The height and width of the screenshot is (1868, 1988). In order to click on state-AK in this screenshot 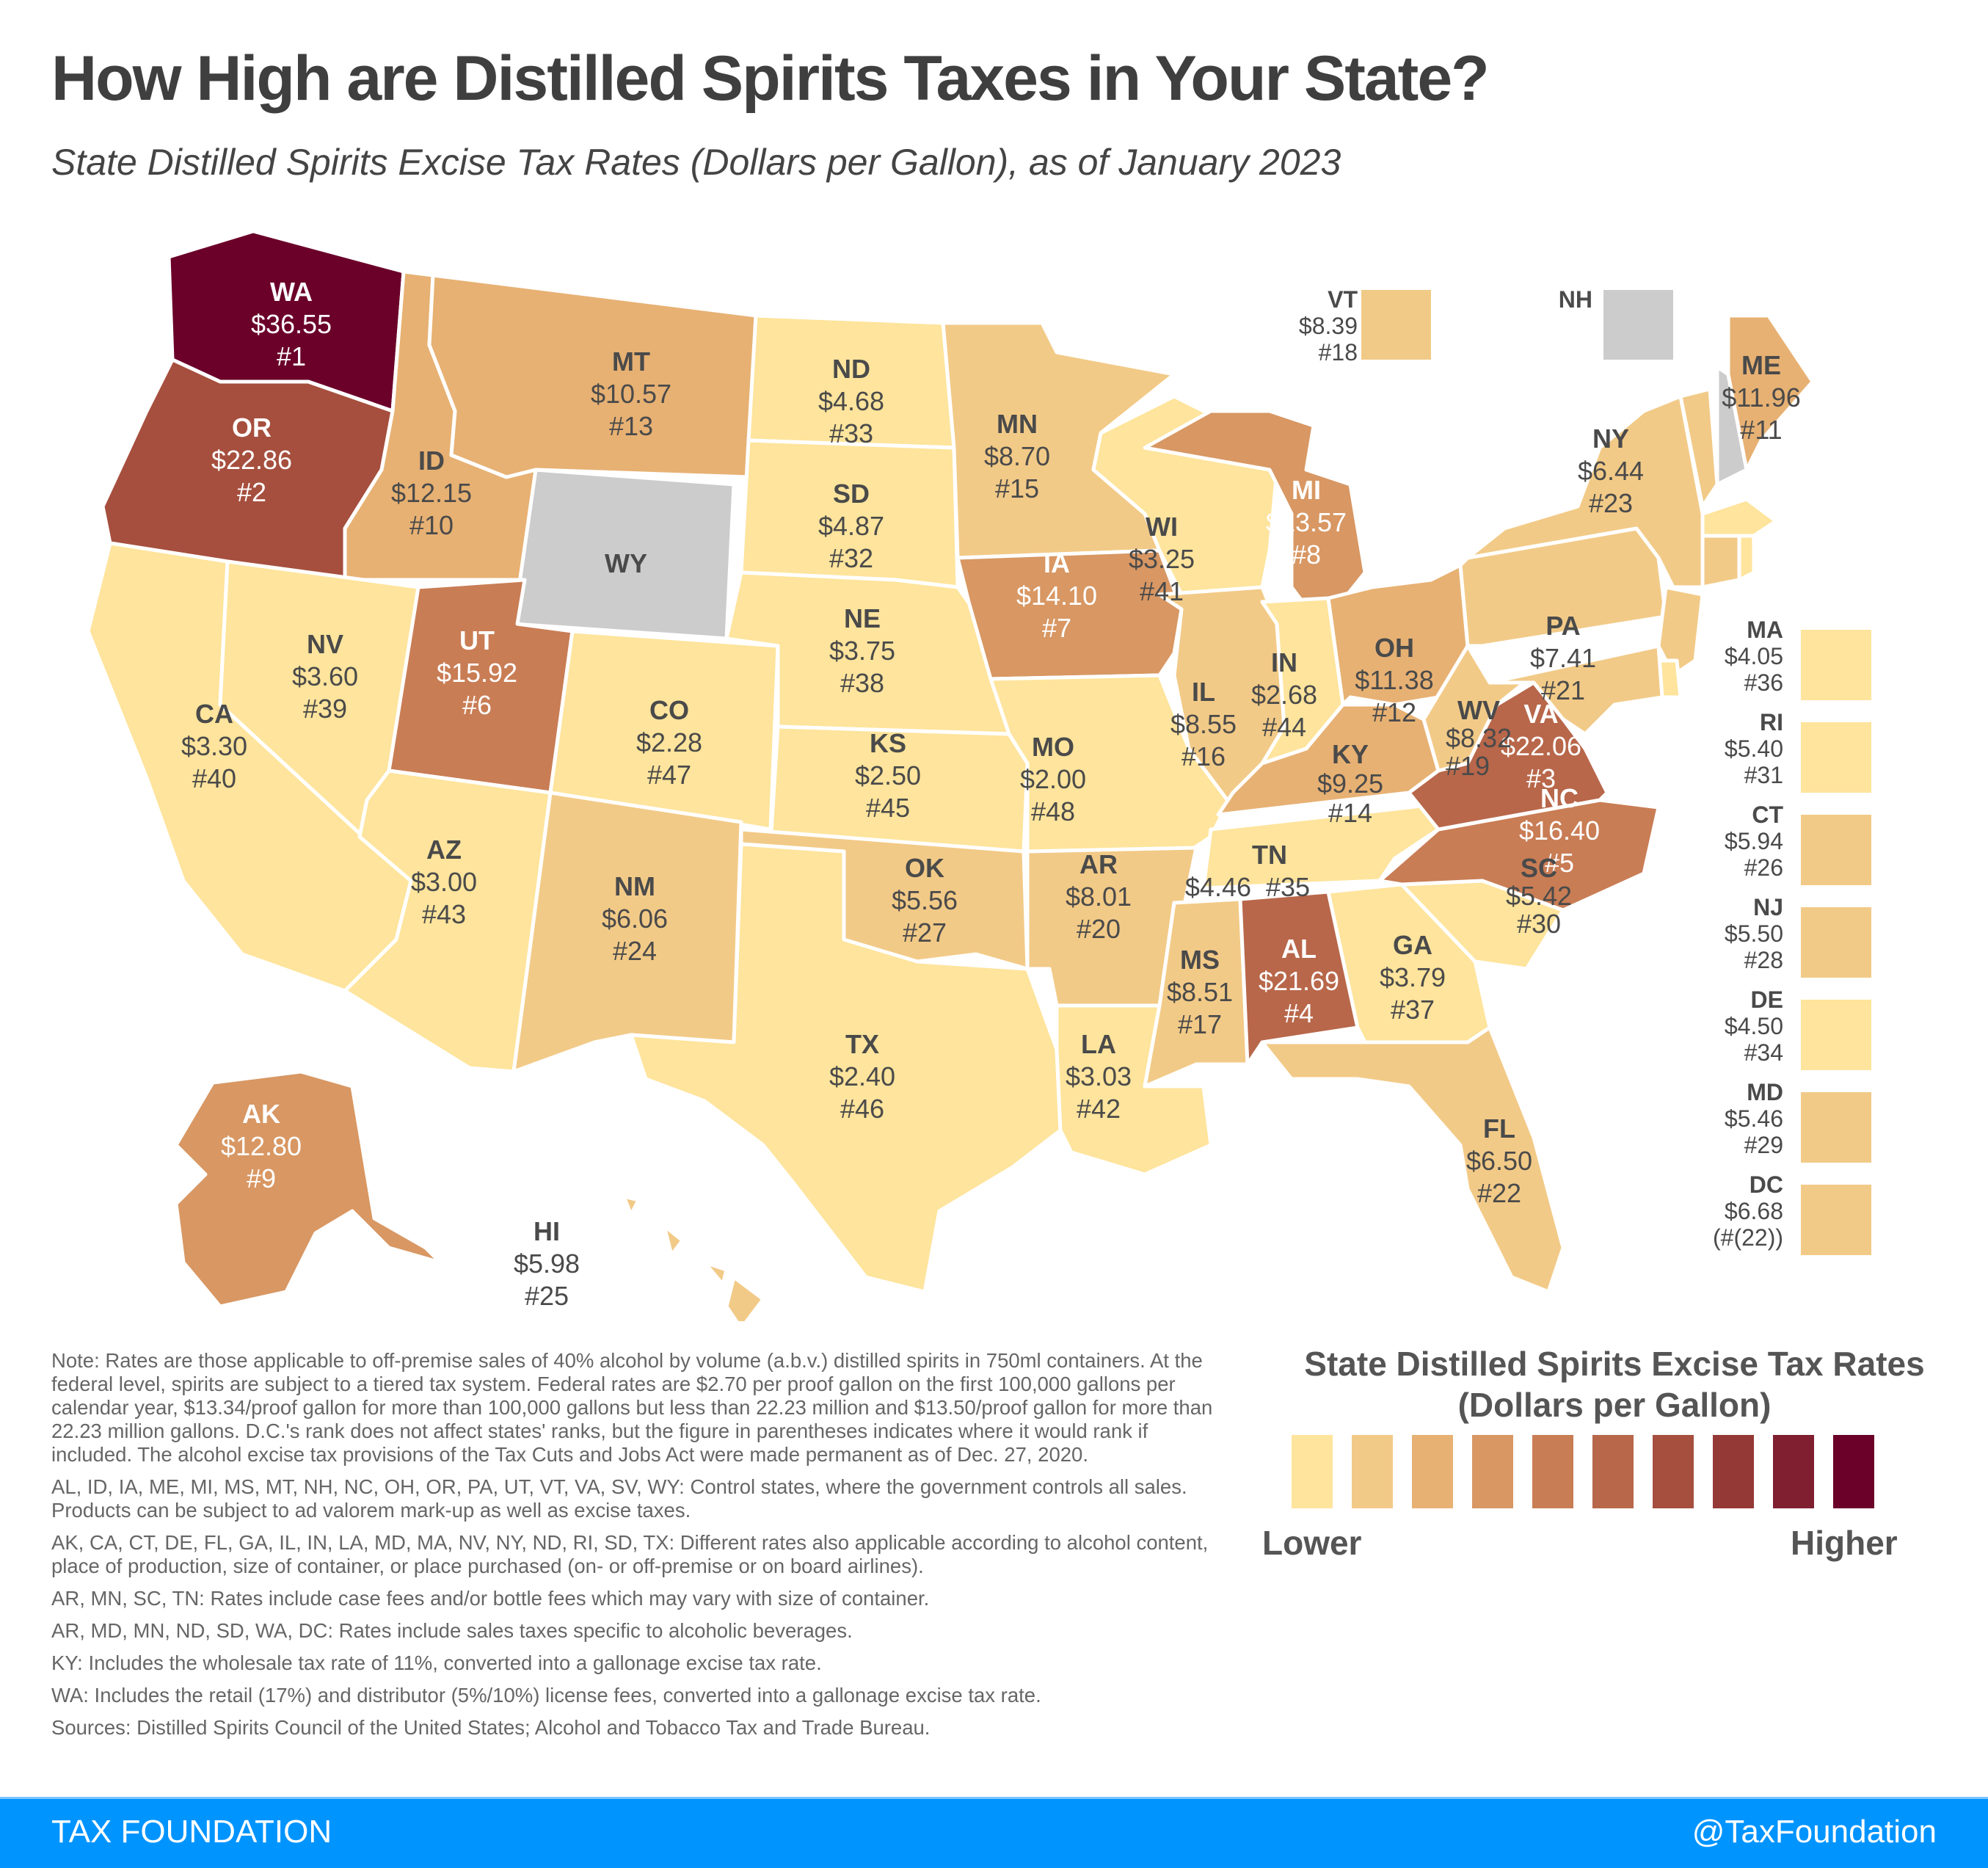, I will do `click(308, 1189)`.